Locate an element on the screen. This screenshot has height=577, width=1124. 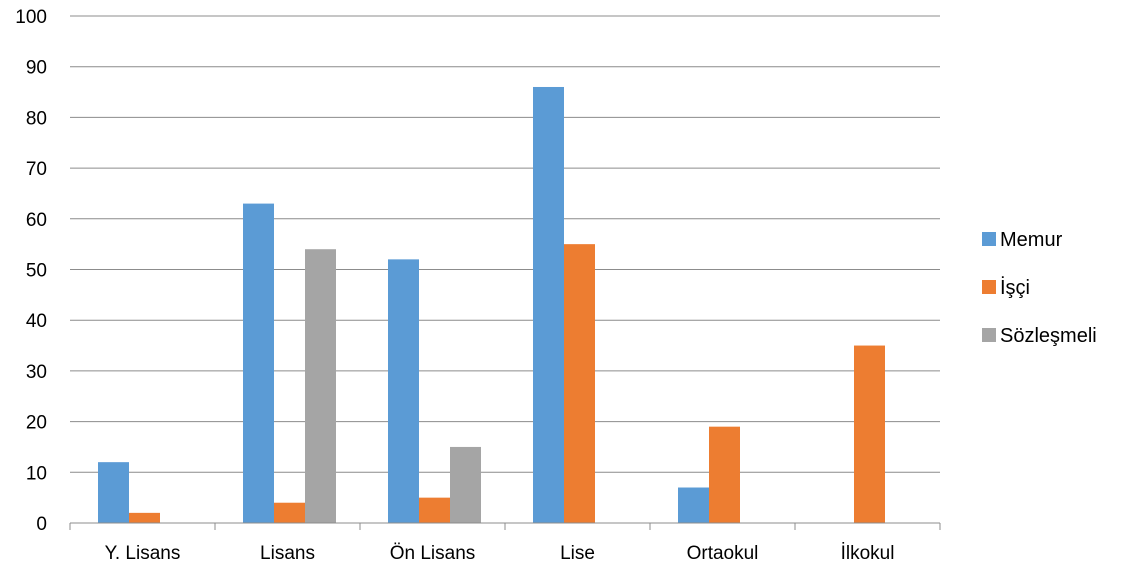
bar-sözleşmeli-1 is located at coordinates (320, 386).